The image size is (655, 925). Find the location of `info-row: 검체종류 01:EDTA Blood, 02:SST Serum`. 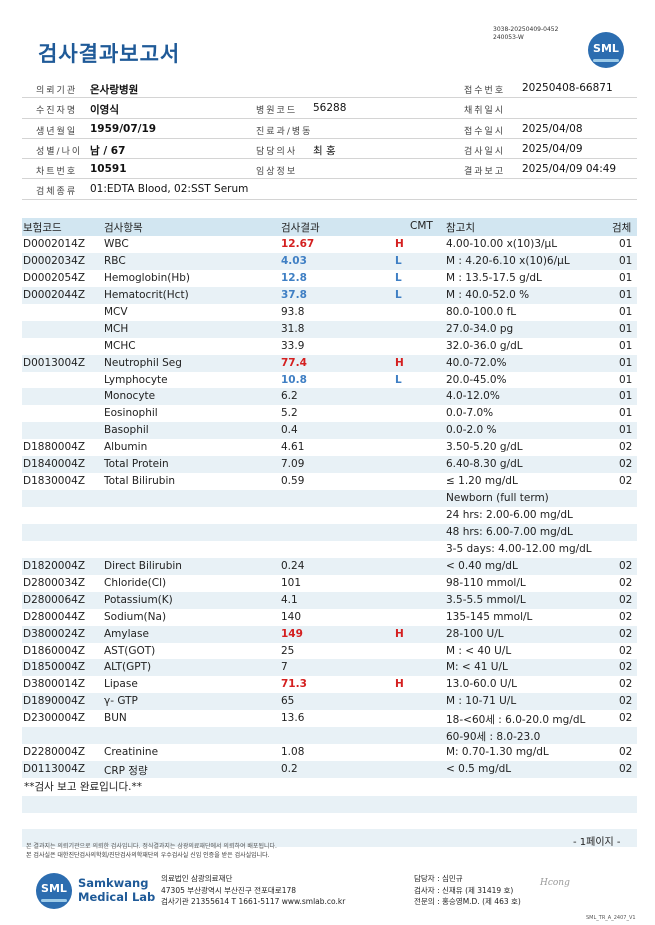

info-row: 검체종류 01:EDTA Blood, 02:SST Serum is located at coordinates (329, 189).